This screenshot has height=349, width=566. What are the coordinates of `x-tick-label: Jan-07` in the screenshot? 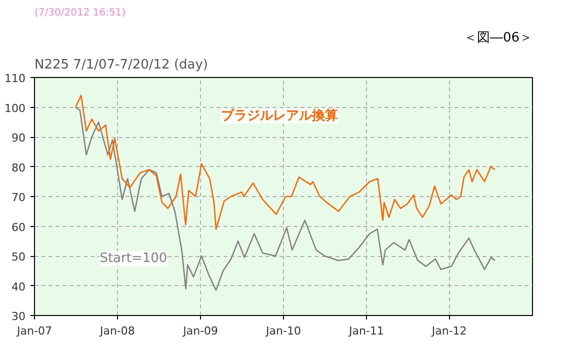 It's located at (34, 331).